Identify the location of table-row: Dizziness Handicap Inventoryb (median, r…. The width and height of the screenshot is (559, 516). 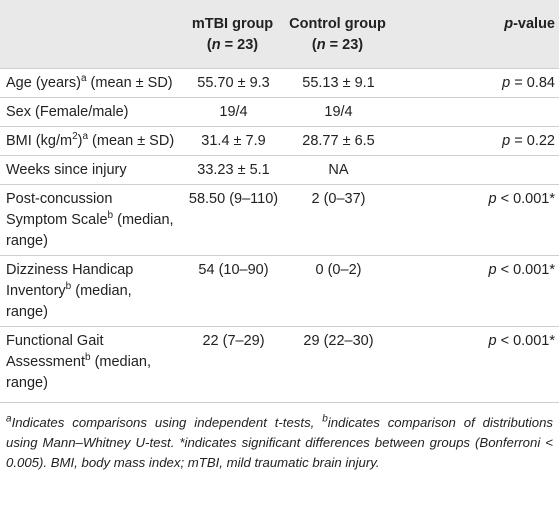
(279, 291).